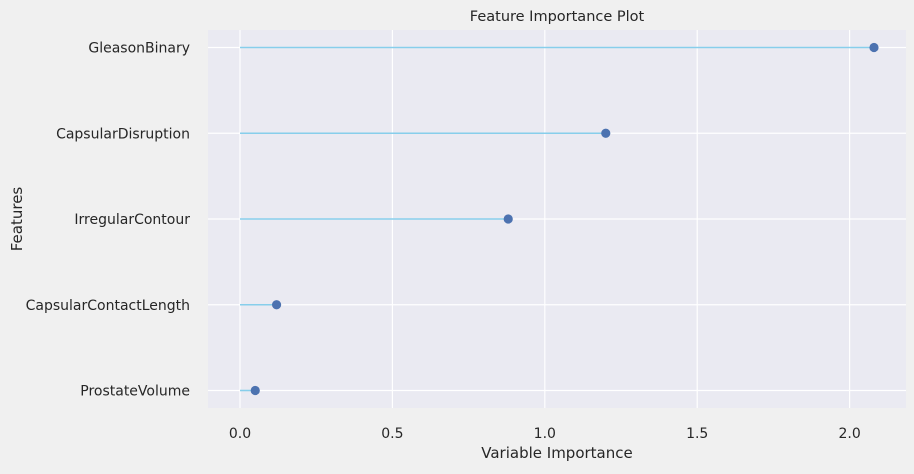  Describe the element at coordinates (849, 434) in the screenshot. I see `x-tick-label: 2.0` at that location.